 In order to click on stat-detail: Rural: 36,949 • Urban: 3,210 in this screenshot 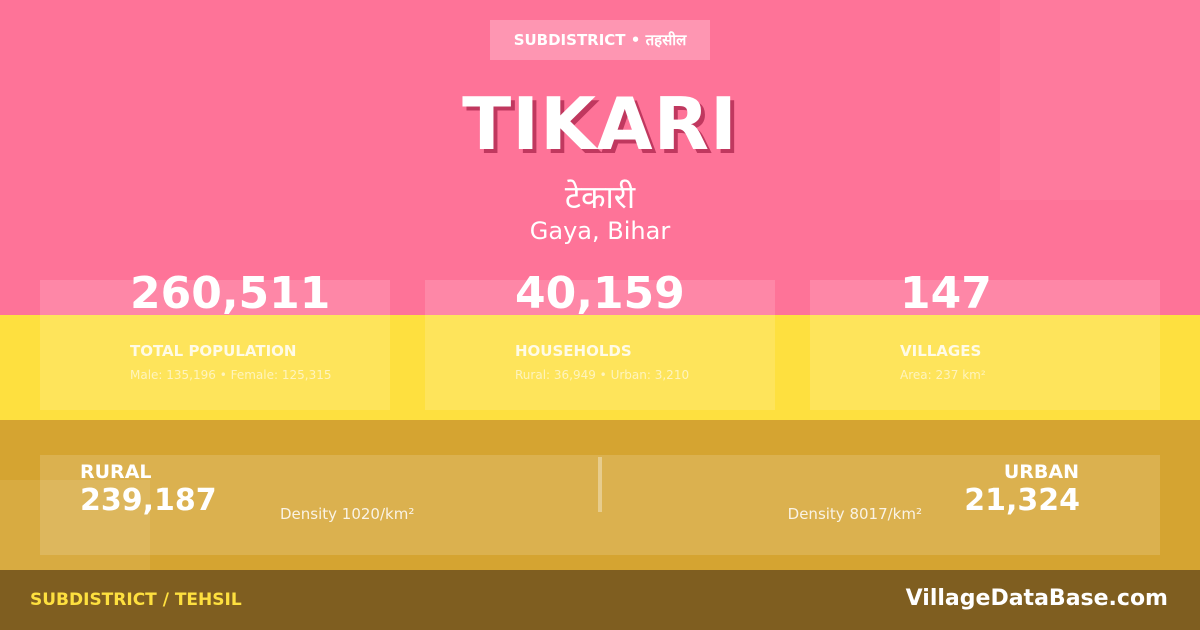, I will do `click(602, 375)`.